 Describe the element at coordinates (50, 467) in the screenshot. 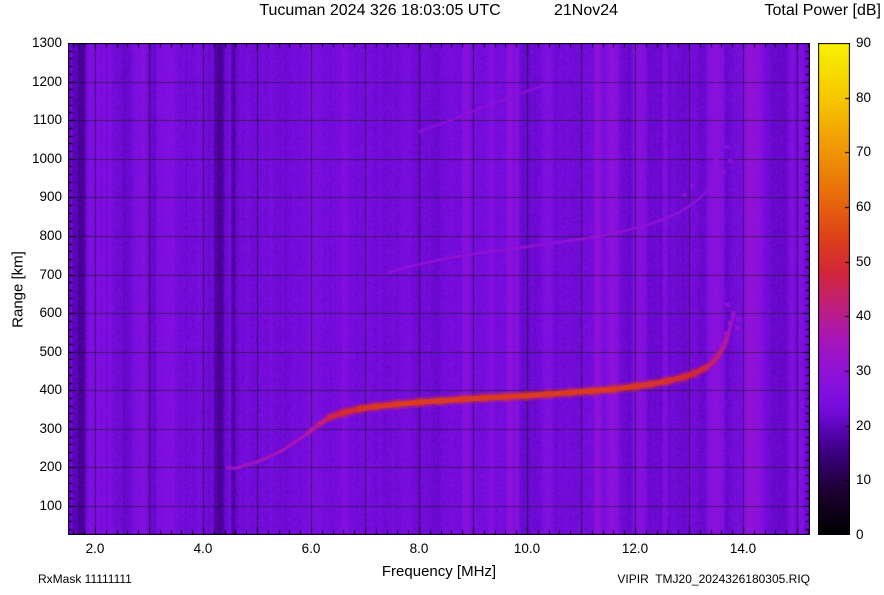

I see `y-axis-tick-label: 200` at that location.